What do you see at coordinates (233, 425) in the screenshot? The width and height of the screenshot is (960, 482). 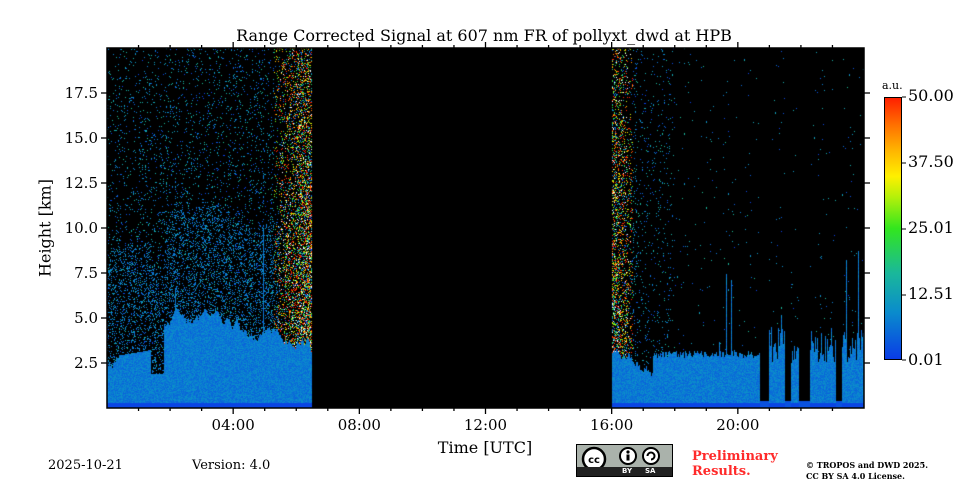 I see `x-tick-label: 04:00` at bounding box center [233, 425].